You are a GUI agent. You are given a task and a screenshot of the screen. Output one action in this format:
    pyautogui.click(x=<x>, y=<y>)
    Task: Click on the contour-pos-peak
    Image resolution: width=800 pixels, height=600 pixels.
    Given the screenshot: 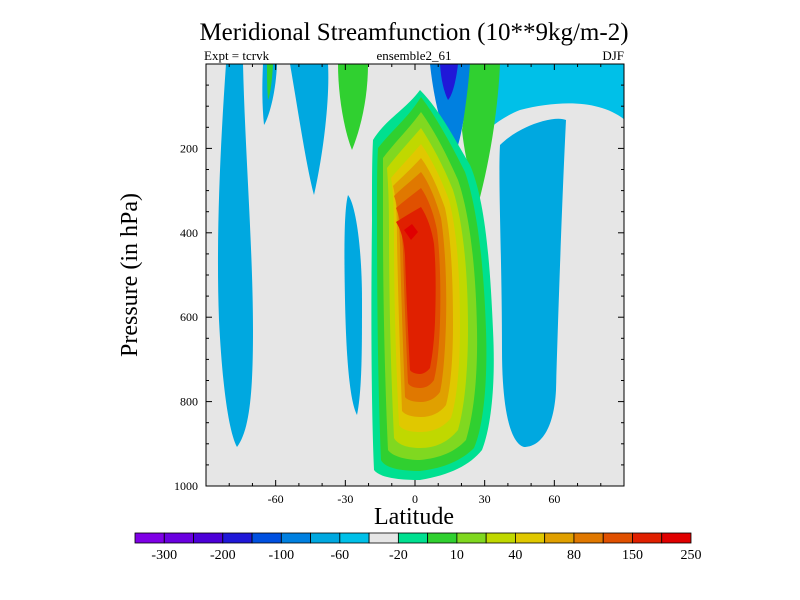 What is the action you would take?
    pyautogui.click(x=411, y=232)
    